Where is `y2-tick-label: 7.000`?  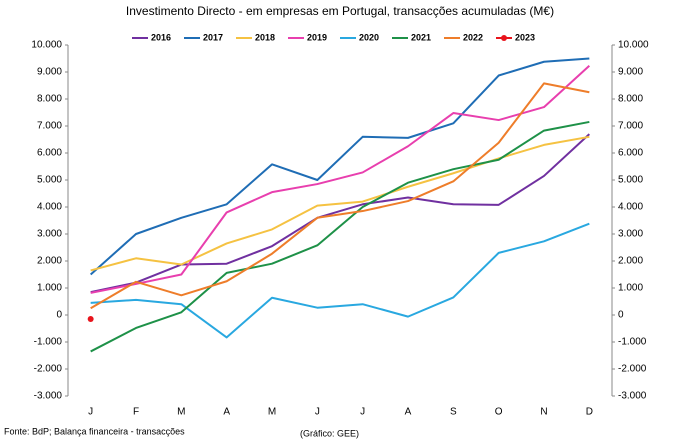 y2-tick-label: 7.000 is located at coordinates (630, 126).